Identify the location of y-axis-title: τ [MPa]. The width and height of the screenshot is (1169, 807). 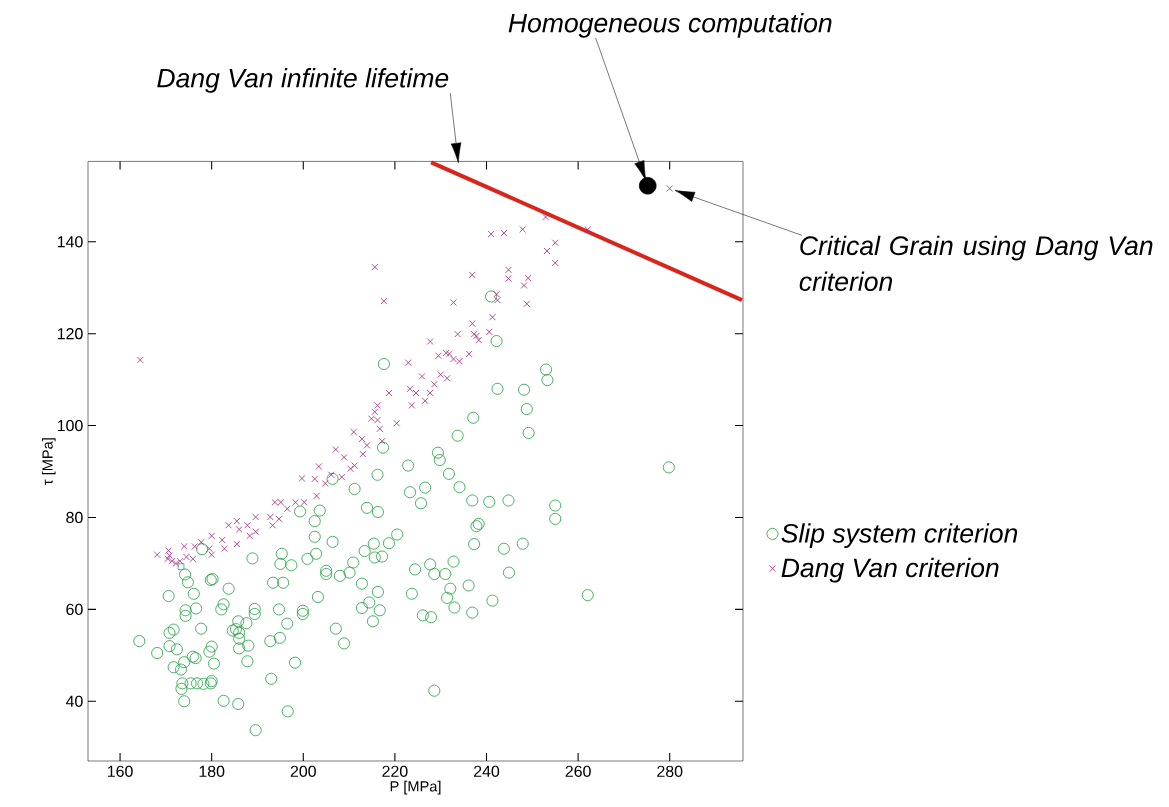
(48, 461).